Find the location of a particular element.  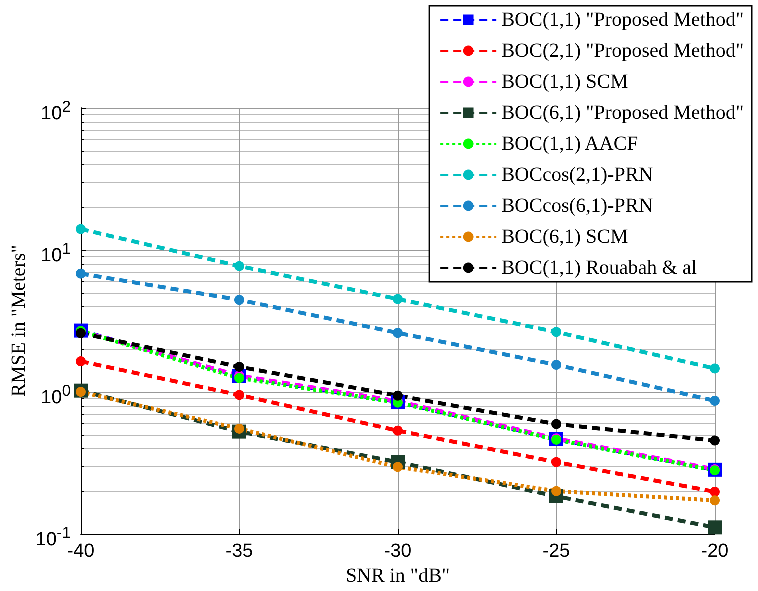

y-tick-label: 10$^{1}$ is located at coordinates (56, 254).